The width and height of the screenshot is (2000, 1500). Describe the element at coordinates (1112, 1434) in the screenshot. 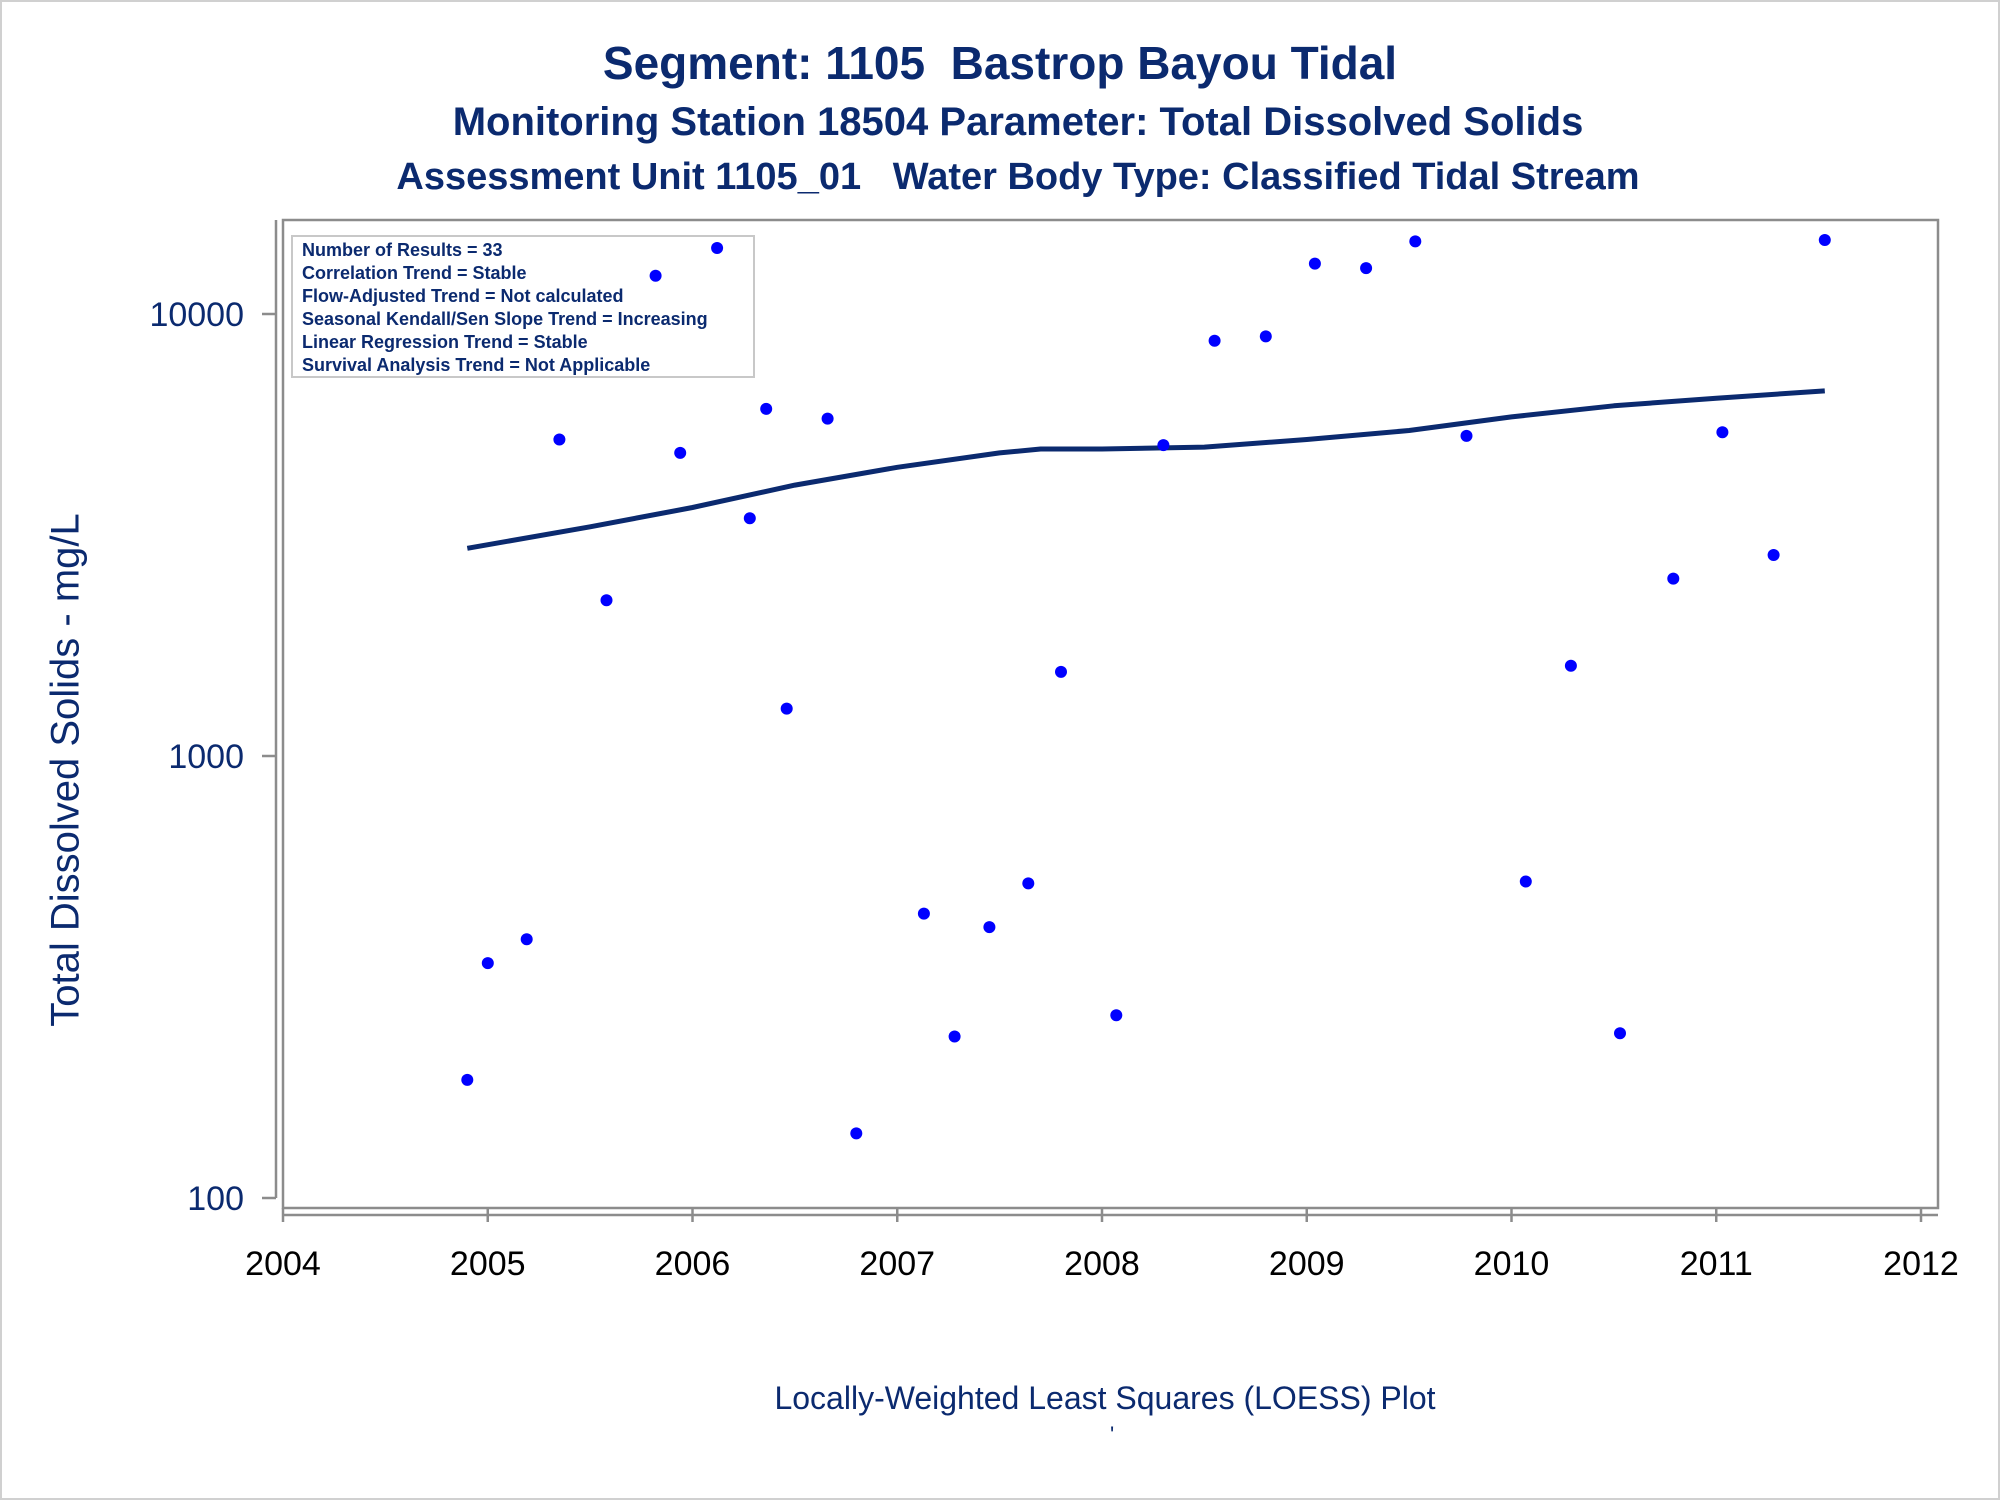

I see `footnote-mark: '` at that location.